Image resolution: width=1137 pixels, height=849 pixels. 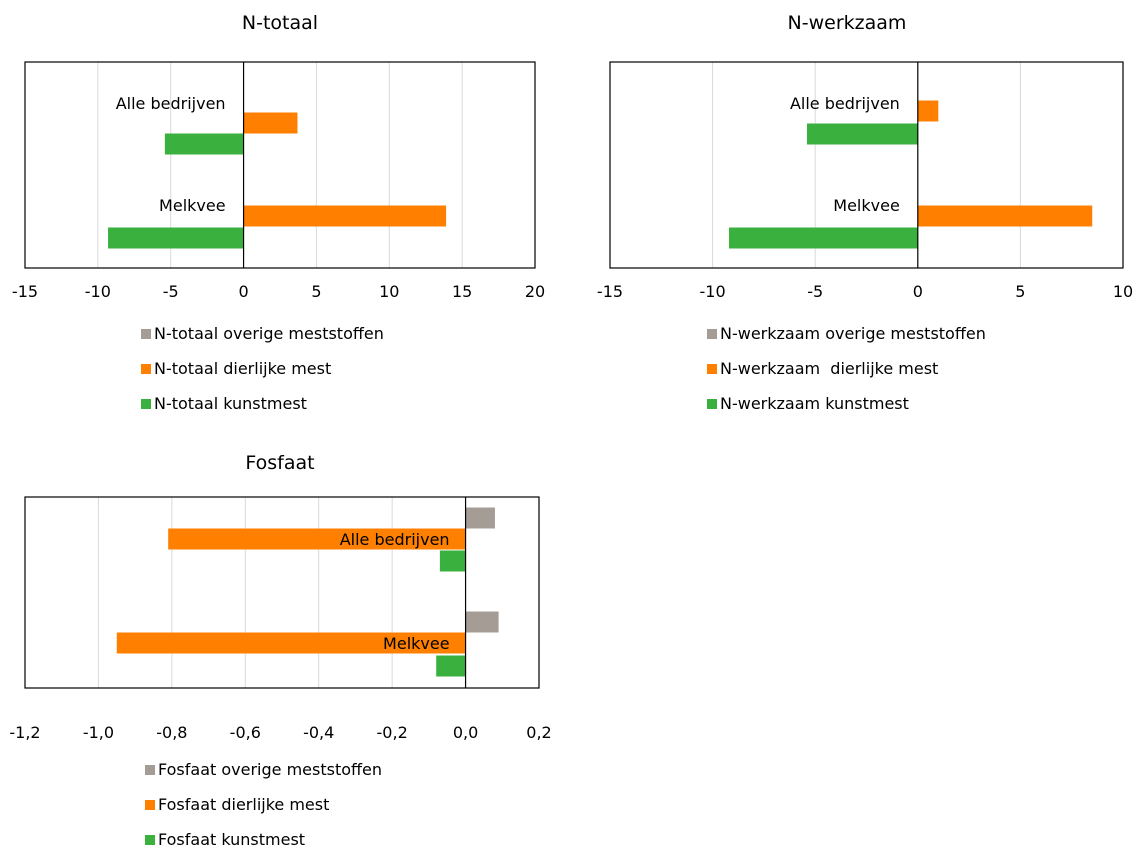 I want to click on legend-item-dierlijke: Fosfaat dierlijke mest, so click(x=237, y=804).